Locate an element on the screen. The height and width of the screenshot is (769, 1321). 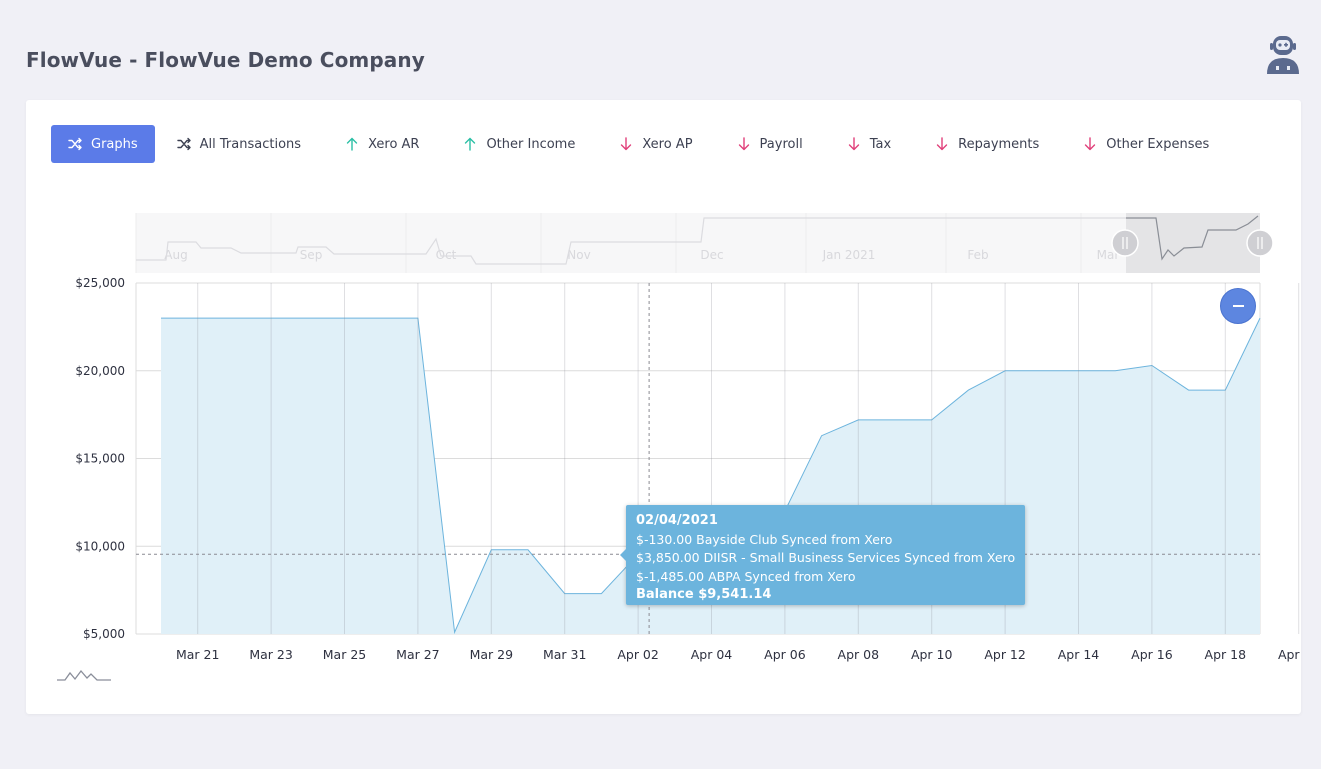
tab-graphs: Graphs is located at coordinates (103, 144).